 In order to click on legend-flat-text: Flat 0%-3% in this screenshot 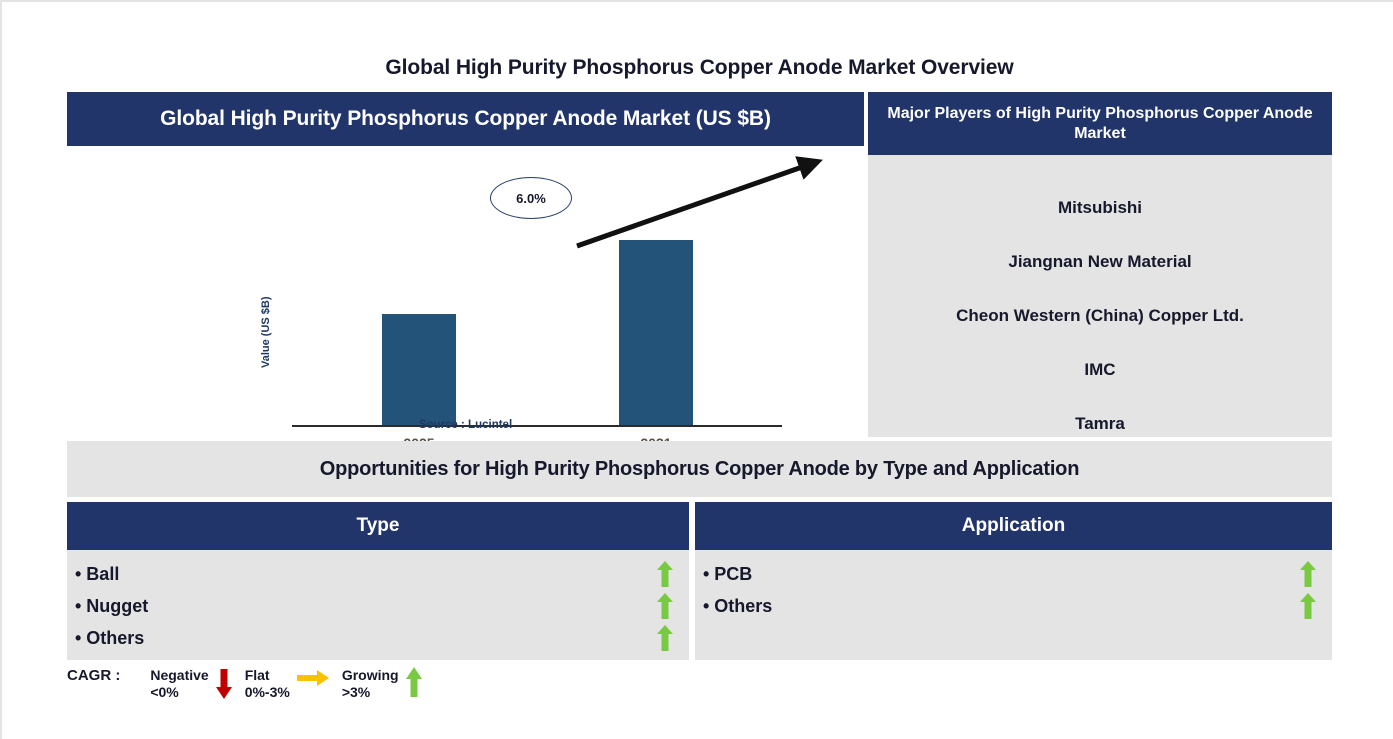, I will do `click(267, 684)`.